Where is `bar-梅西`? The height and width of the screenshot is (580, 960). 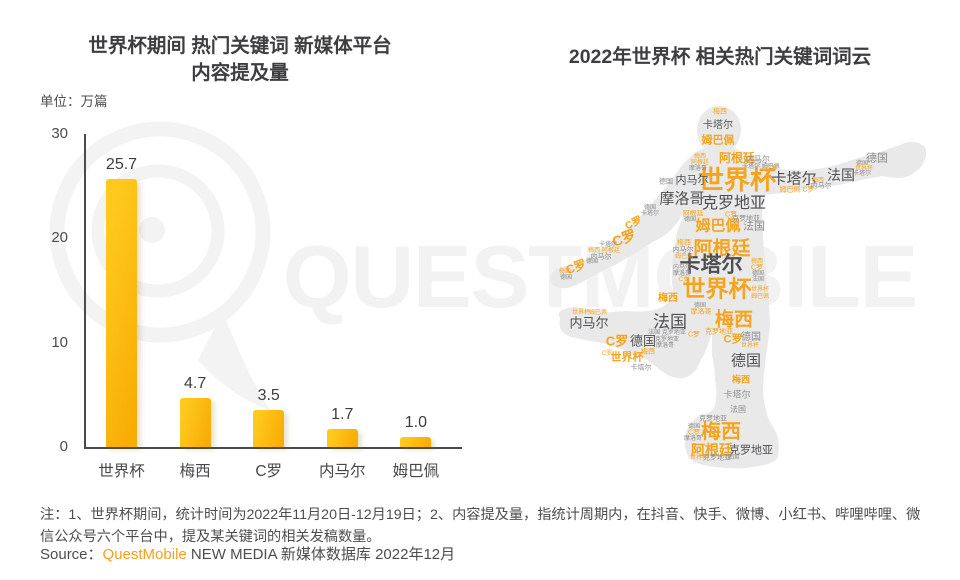
bar-梅西 is located at coordinates (195, 422).